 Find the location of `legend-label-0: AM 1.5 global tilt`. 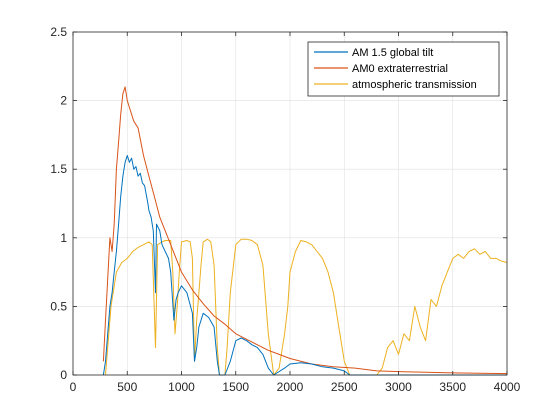

legend-label-0: AM 1.5 global tilt is located at coordinates (392, 53).